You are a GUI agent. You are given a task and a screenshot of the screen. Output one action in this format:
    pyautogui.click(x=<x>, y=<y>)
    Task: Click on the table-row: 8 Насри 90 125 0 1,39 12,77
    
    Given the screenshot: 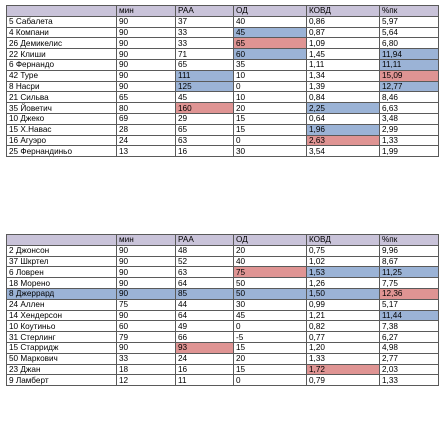 What is the action you would take?
    pyautogui.click(x=222, y=86)
    